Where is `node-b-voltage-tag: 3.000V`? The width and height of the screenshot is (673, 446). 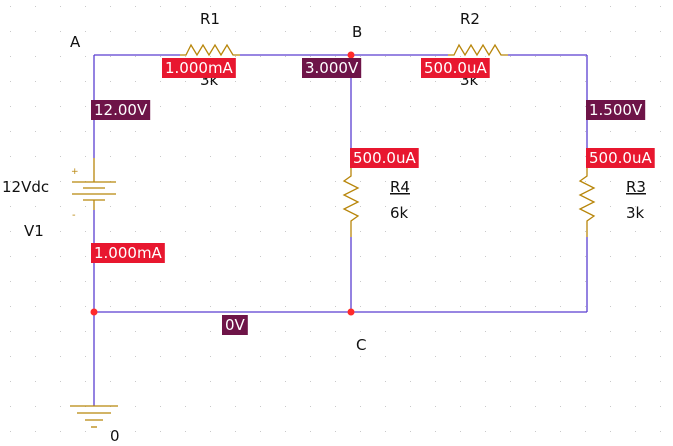 node-b-voltage-tag: 3.000V is located at coordinates (332, 68).